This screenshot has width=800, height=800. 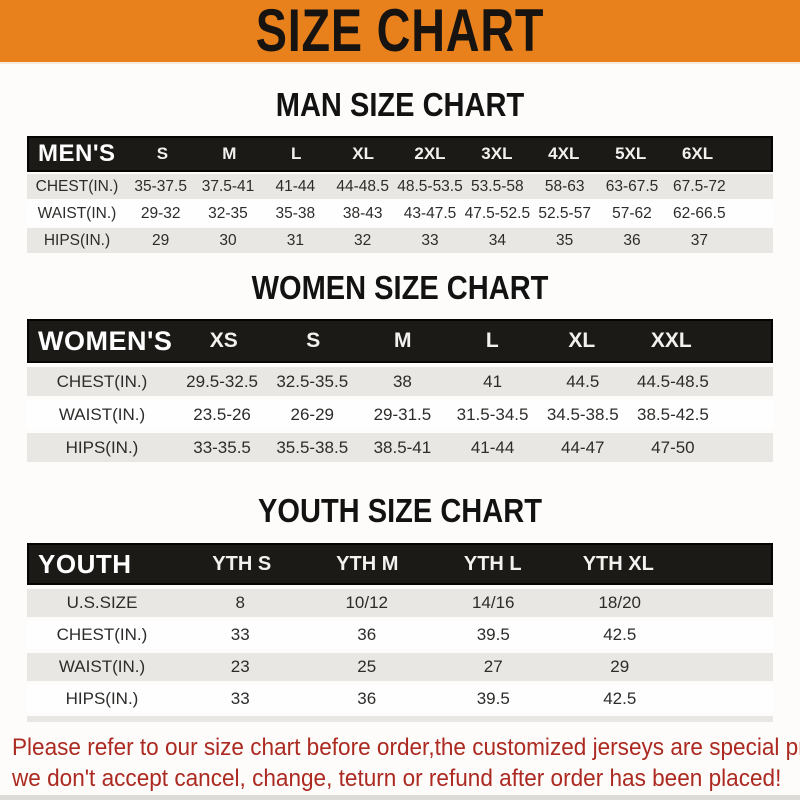 I want to click on table-cell: 37.5-41, so click(x=228, y=186).